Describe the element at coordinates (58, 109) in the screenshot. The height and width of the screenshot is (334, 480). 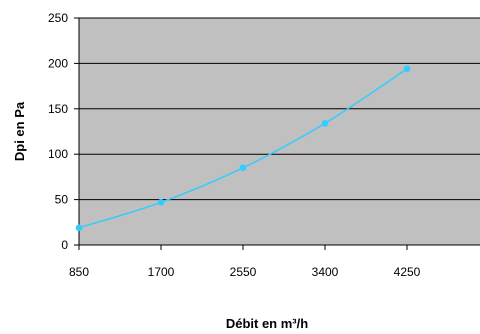
I see `y-tick-label-150: 150` at that location.